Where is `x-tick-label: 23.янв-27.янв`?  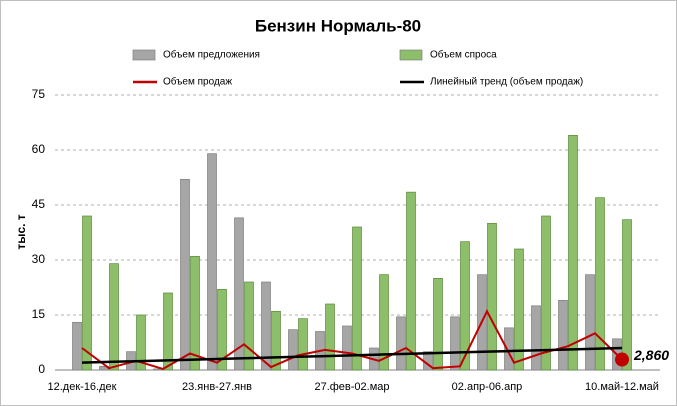 x-tick-label: 23.янв-27.янв is located at coordinates (217, 387).